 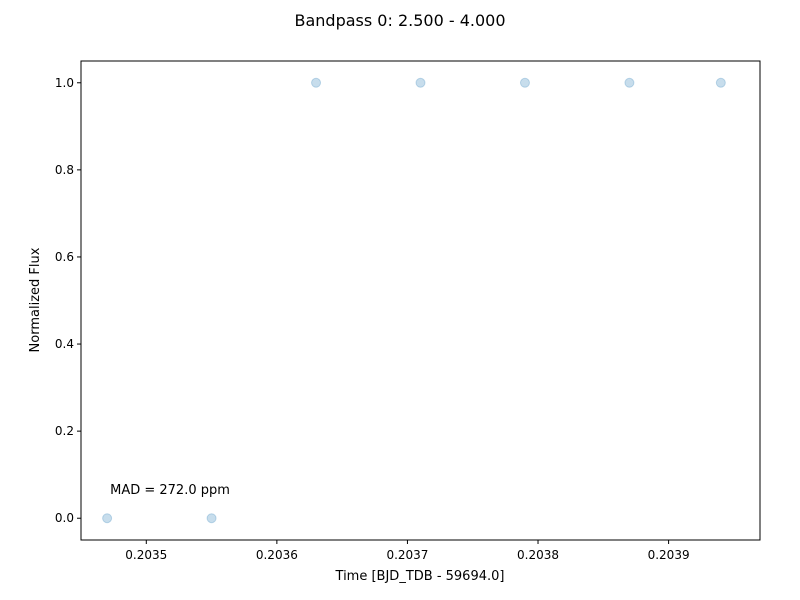 I want to click on y-axis-label: Normalized Flux, so click(x=35, y=299).